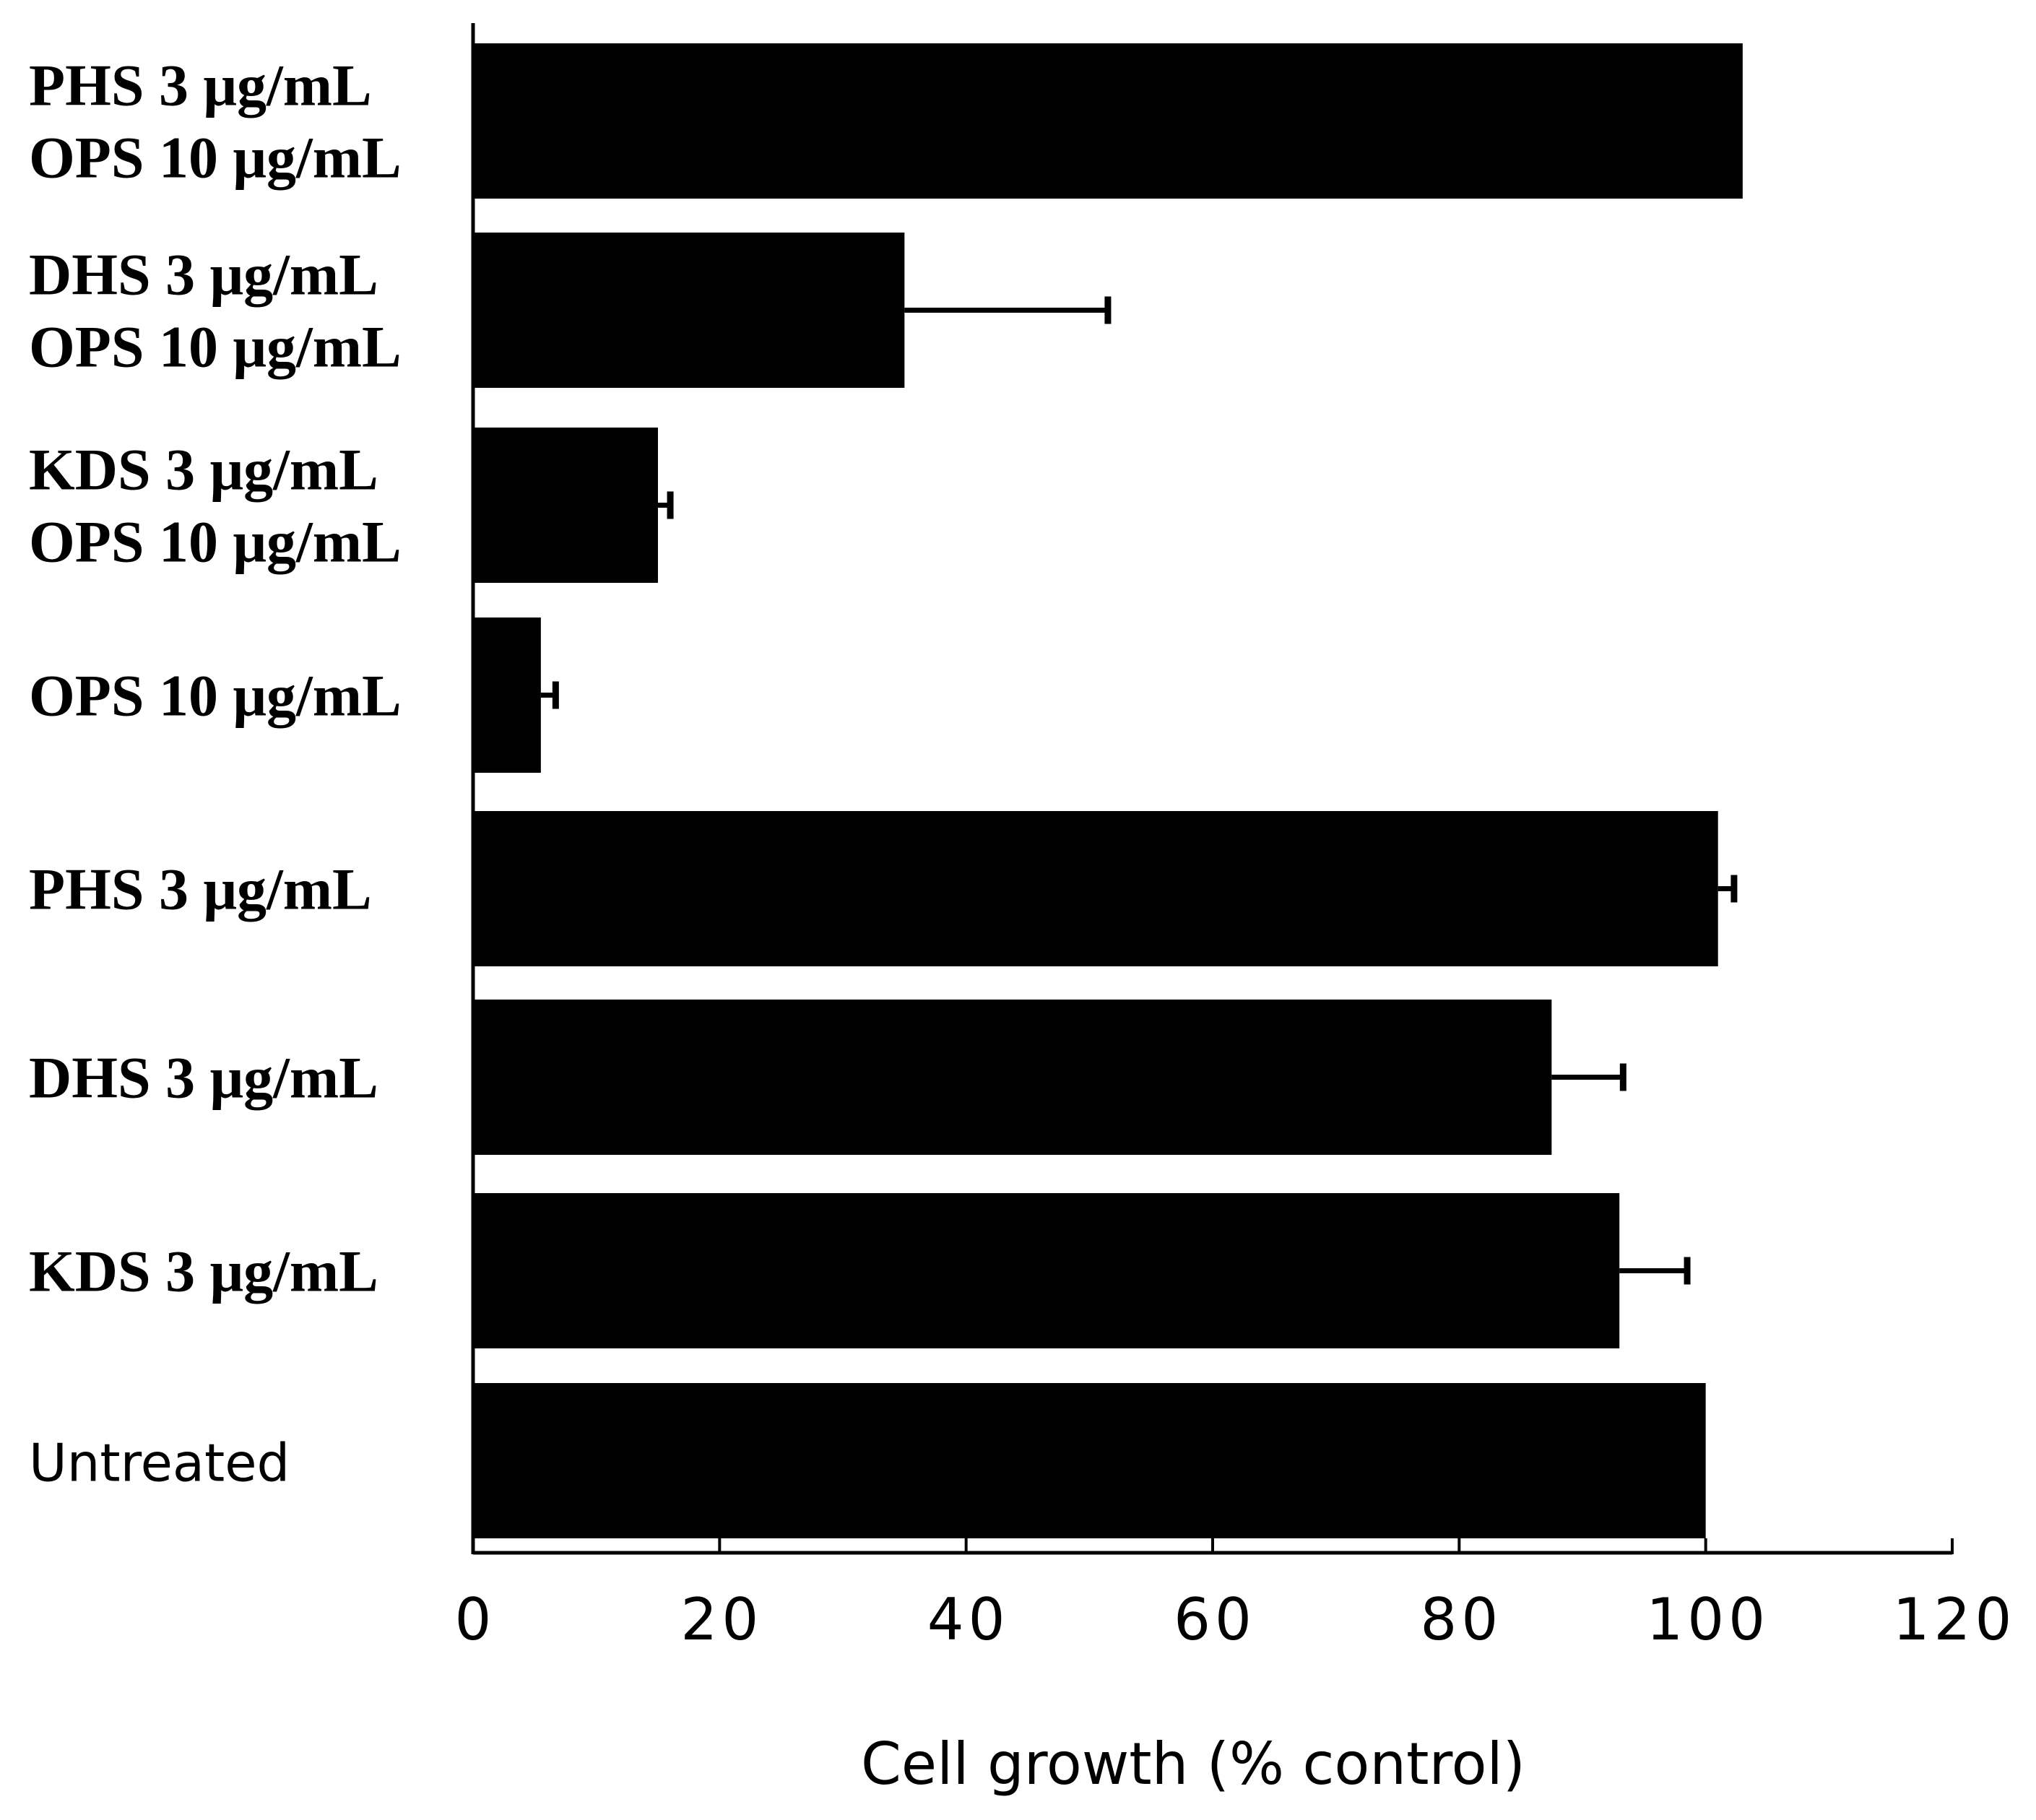 The image size is (2036, 1820). I want to click on x-tick-label: 0, so click(476, 1619).